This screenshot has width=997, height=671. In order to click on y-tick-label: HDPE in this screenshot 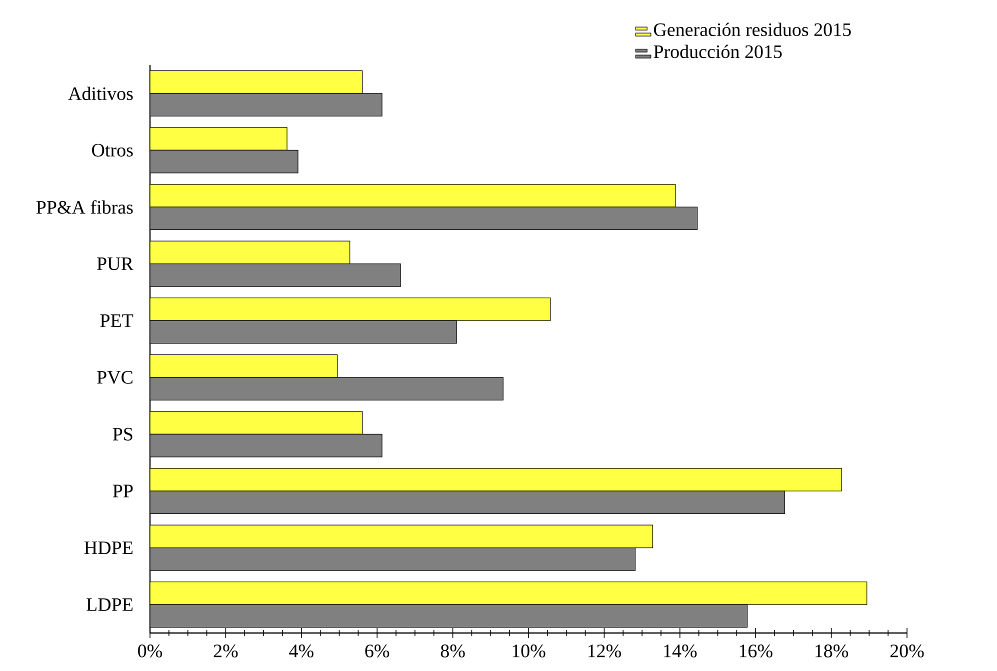, I will do `click(108, 548)`.